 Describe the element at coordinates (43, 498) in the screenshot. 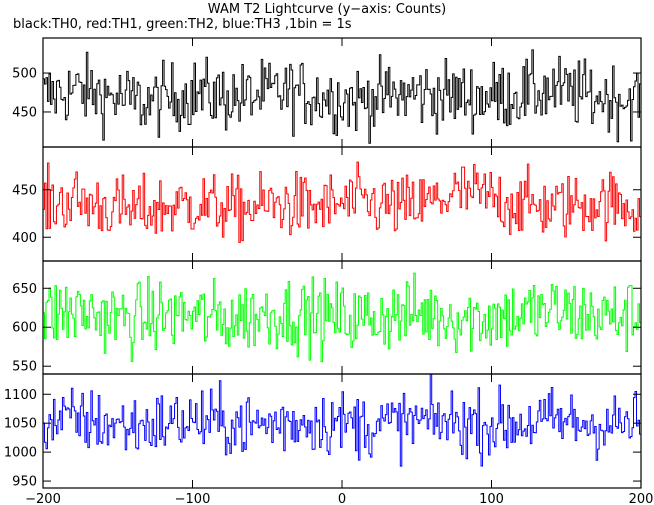

I see `x-tick-label: −200` at that location.